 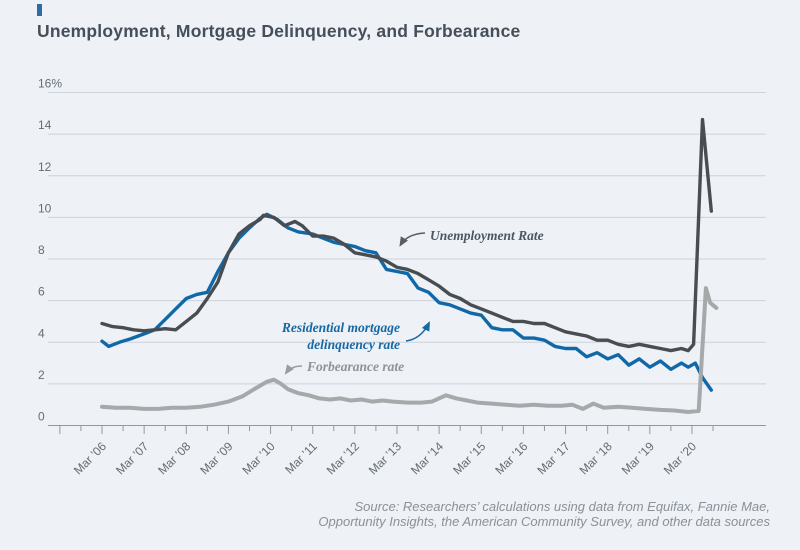 What do you see at coordinates (41, 292) in the screenshot?
I see `y-tick-label: 6` at bounding box center [41, 292].